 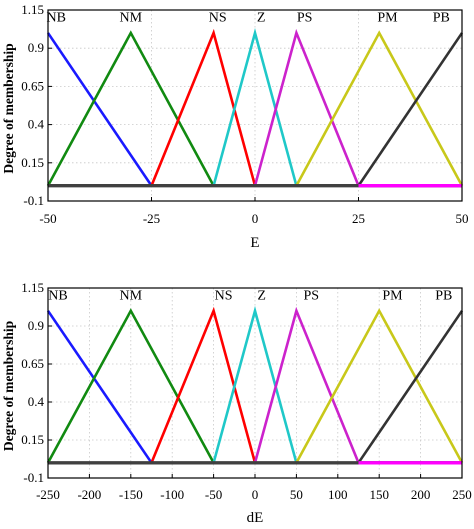 I want to click on x-tick-label: 25, so click(x=358, y=218).